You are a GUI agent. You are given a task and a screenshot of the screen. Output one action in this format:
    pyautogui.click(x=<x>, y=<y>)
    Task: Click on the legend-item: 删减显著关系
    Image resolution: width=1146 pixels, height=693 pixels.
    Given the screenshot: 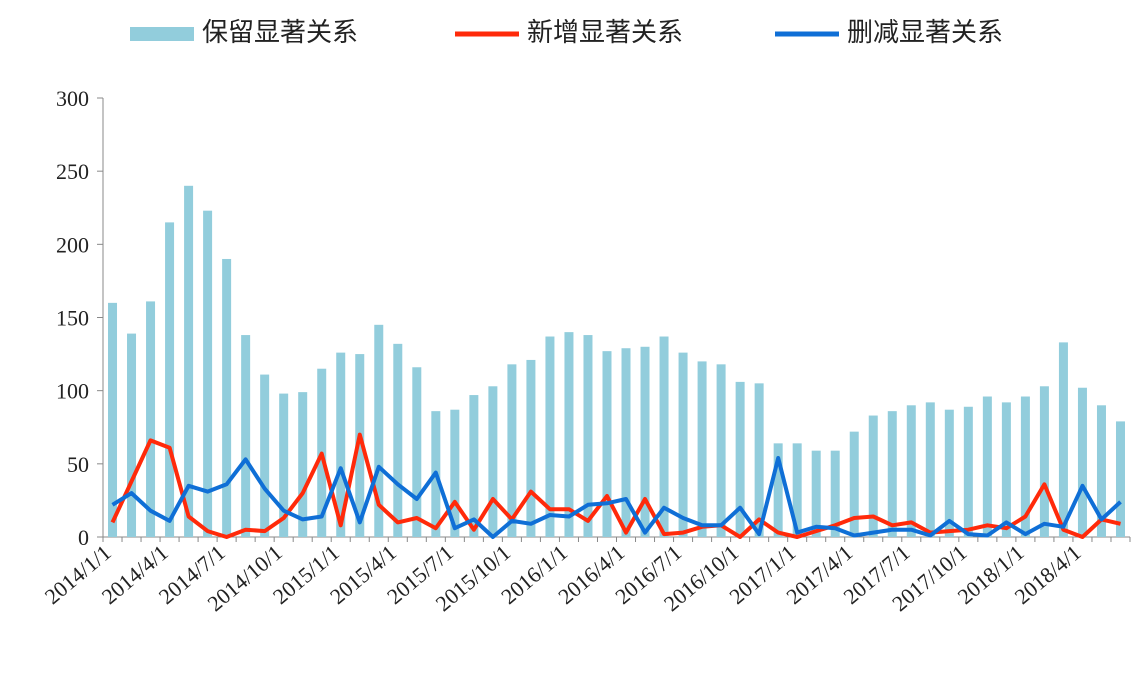 What is the action you would take?
    pyautogui.click(x=889, y=32)
    